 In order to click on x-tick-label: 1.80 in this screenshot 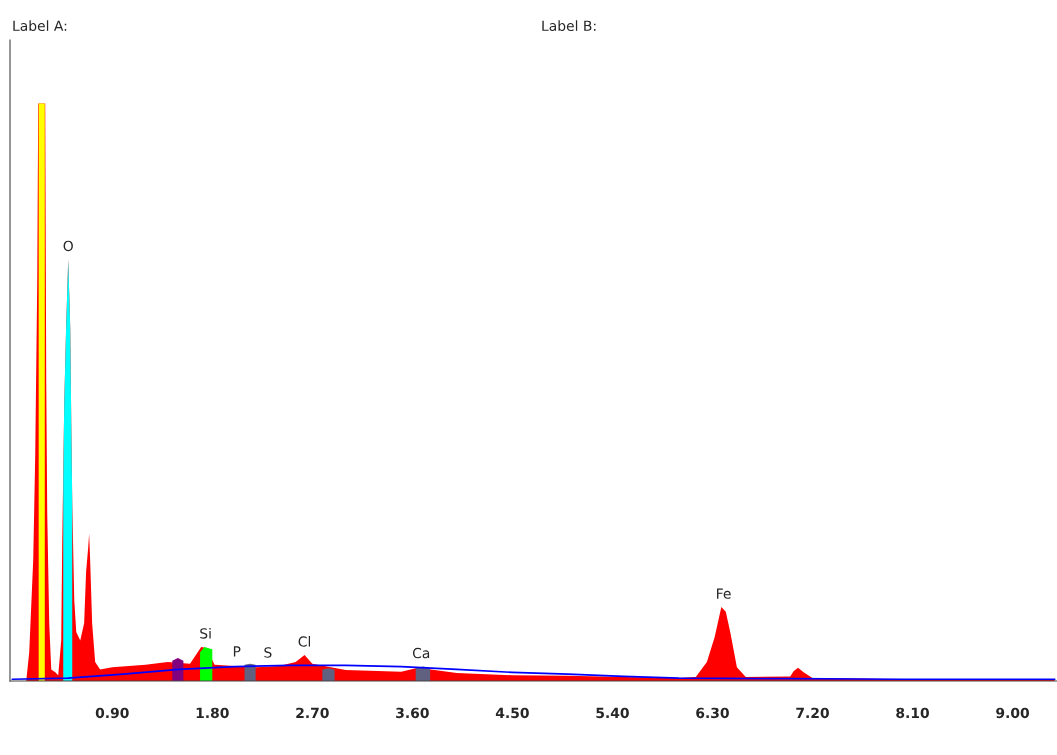, I will do `click(212, 713)`.